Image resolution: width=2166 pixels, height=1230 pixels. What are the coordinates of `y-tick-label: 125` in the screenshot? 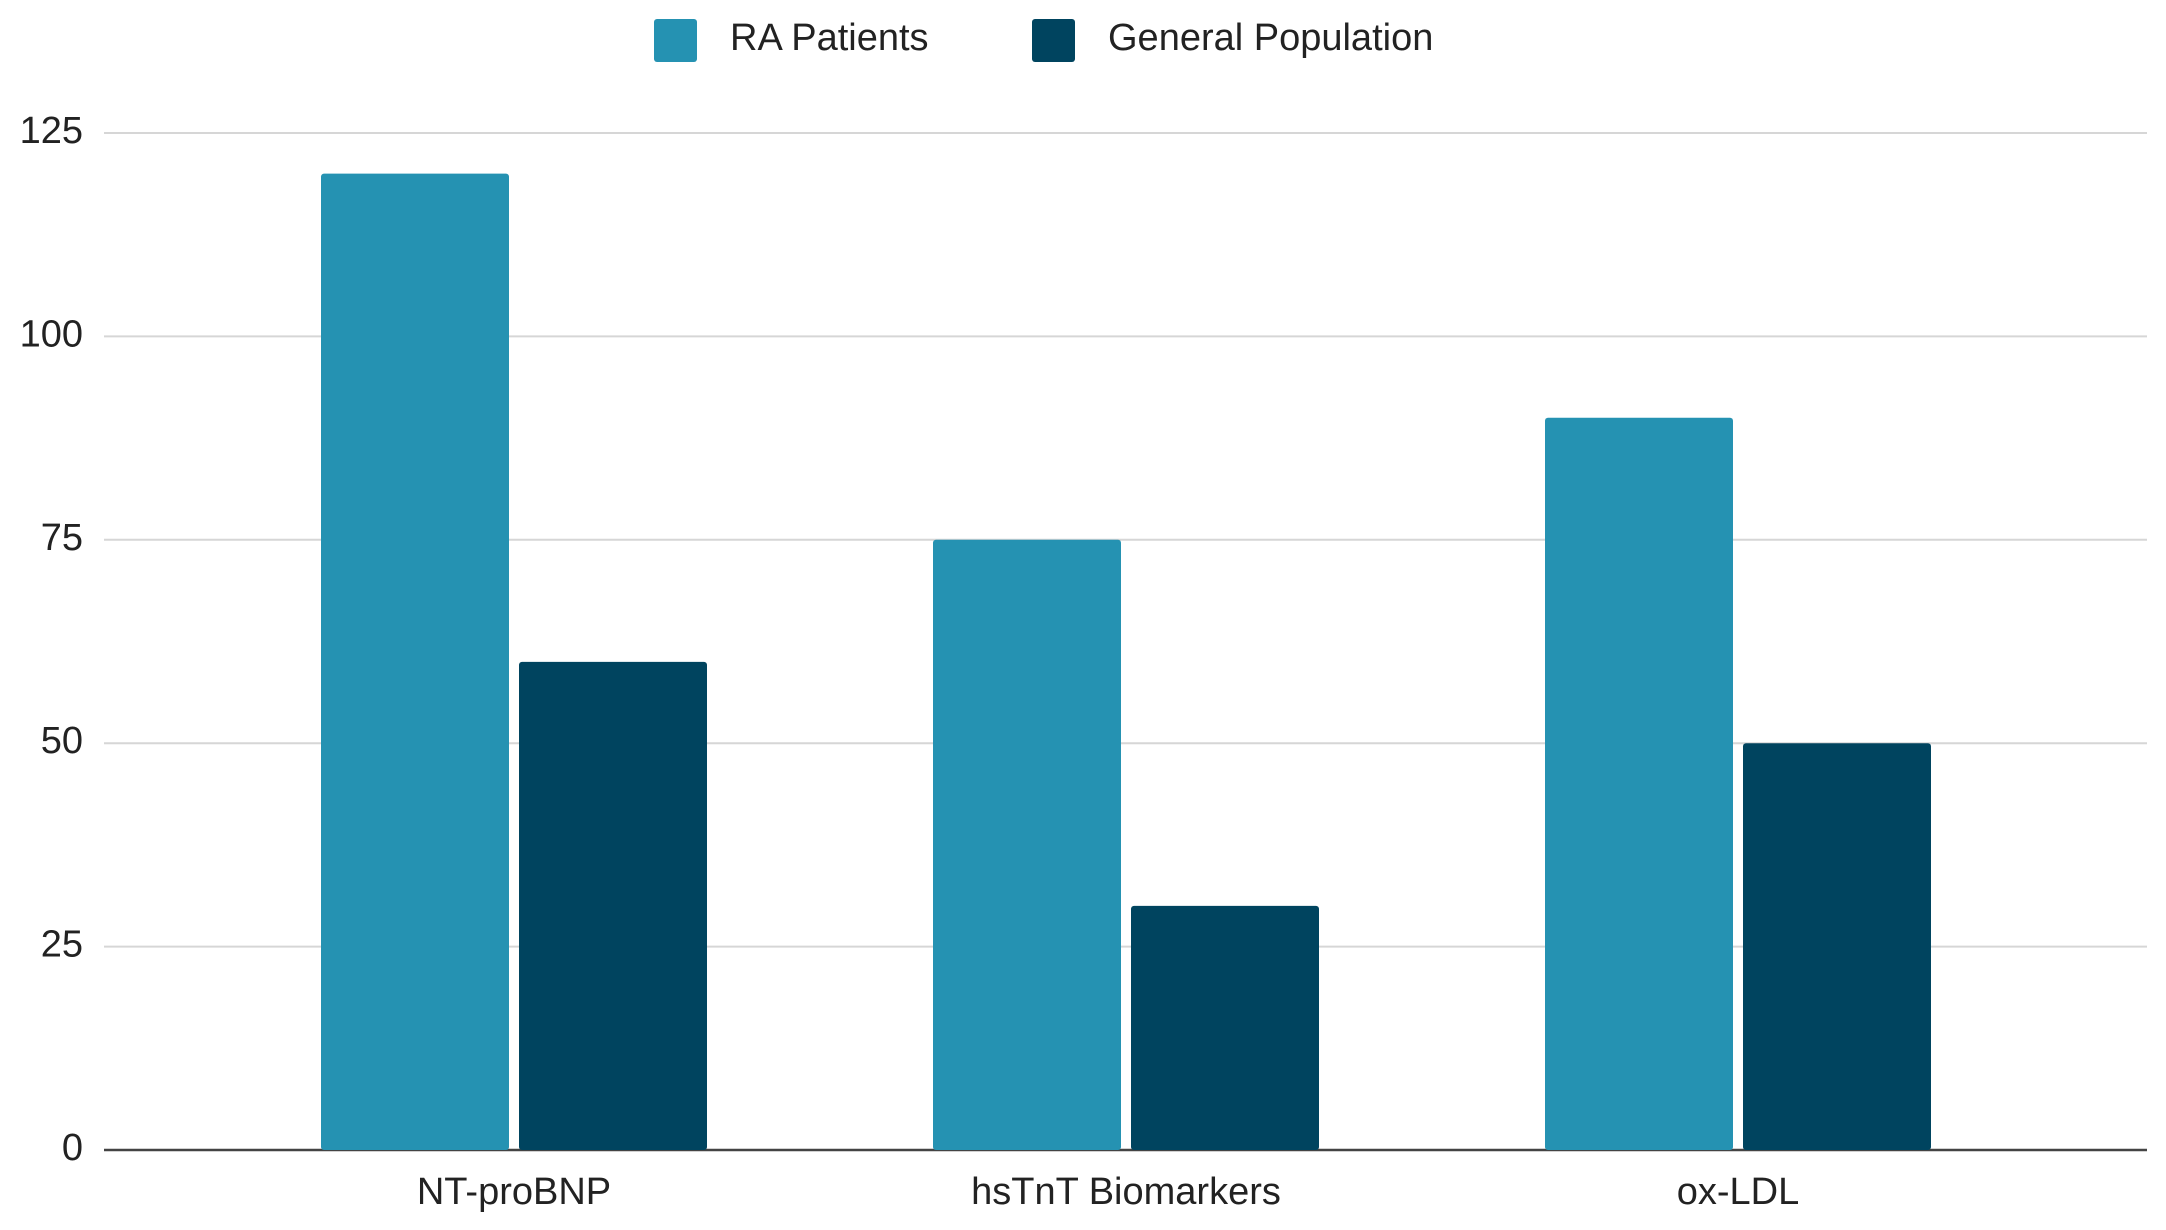 It's located at (51, 131).